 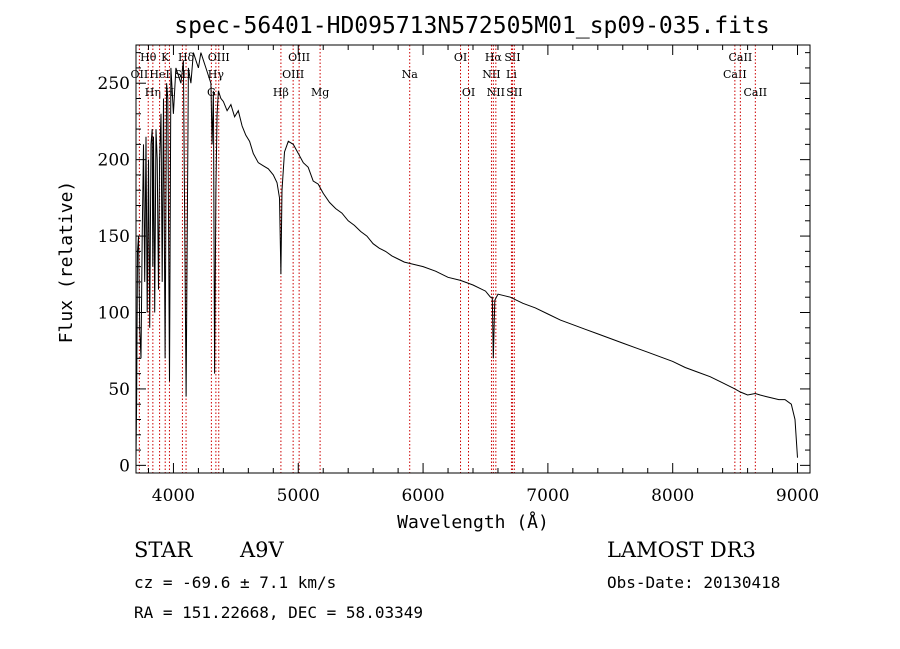 I want to click on line-label: H, so click(x=170, y=92).